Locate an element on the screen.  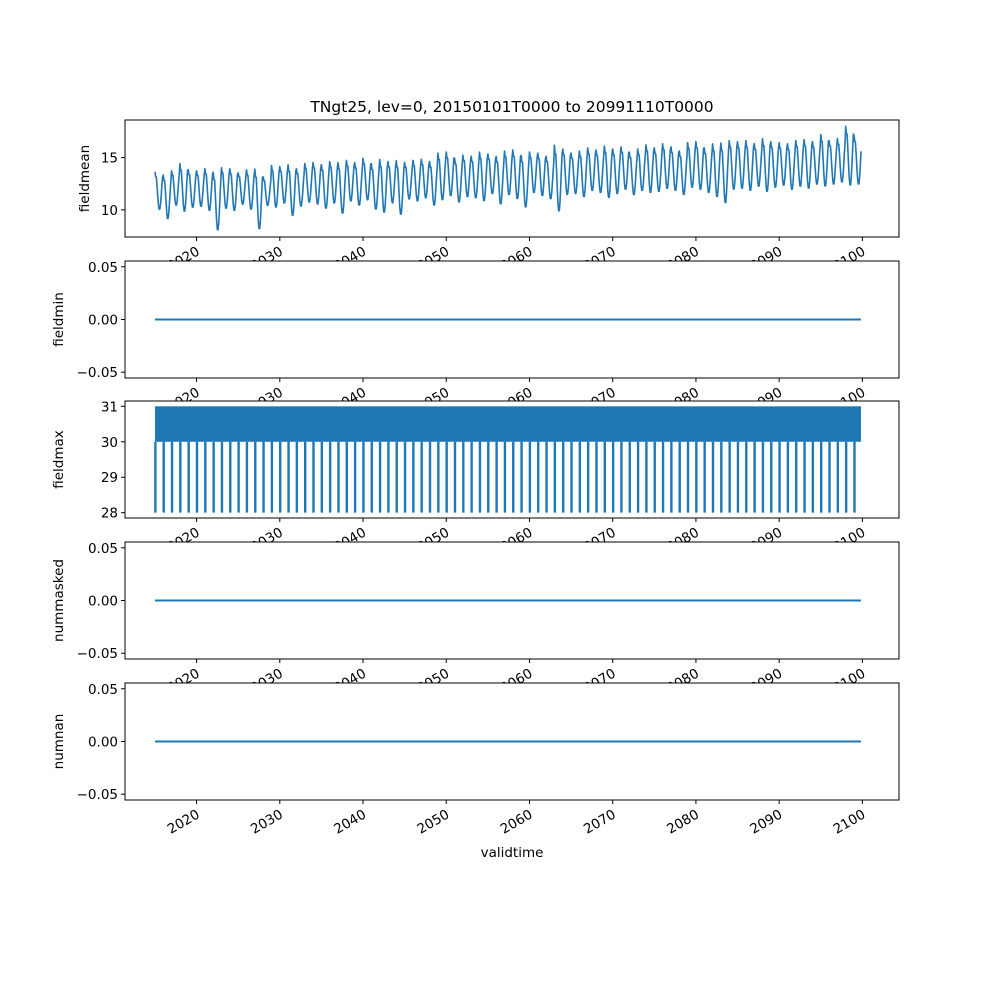
y-tick-label: 10 is located at coordinates (109, 211).